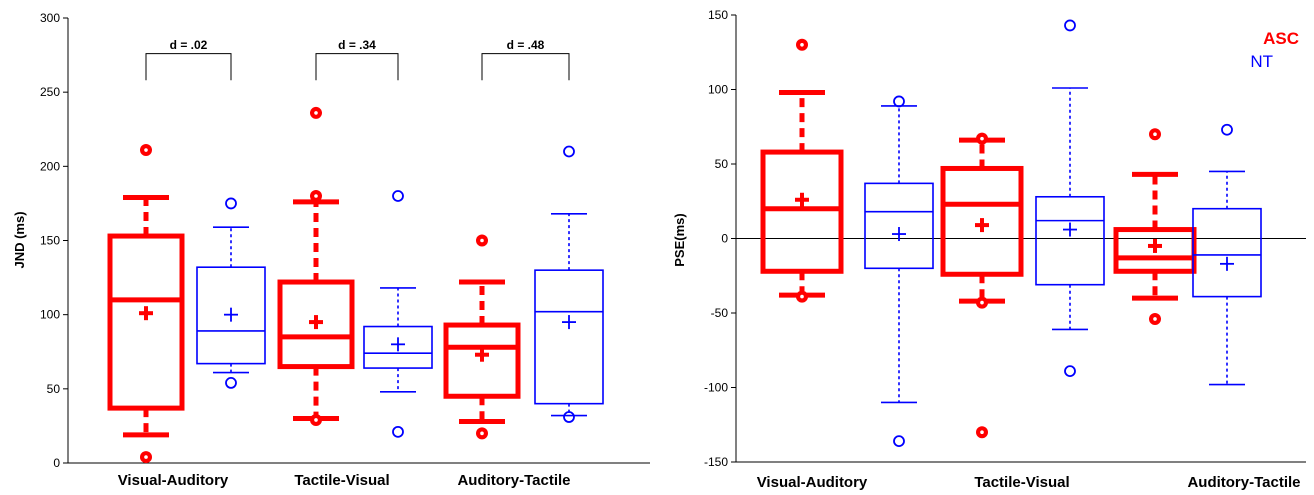  I want to click on effect-size-label: d = .02, so click(189, 45).